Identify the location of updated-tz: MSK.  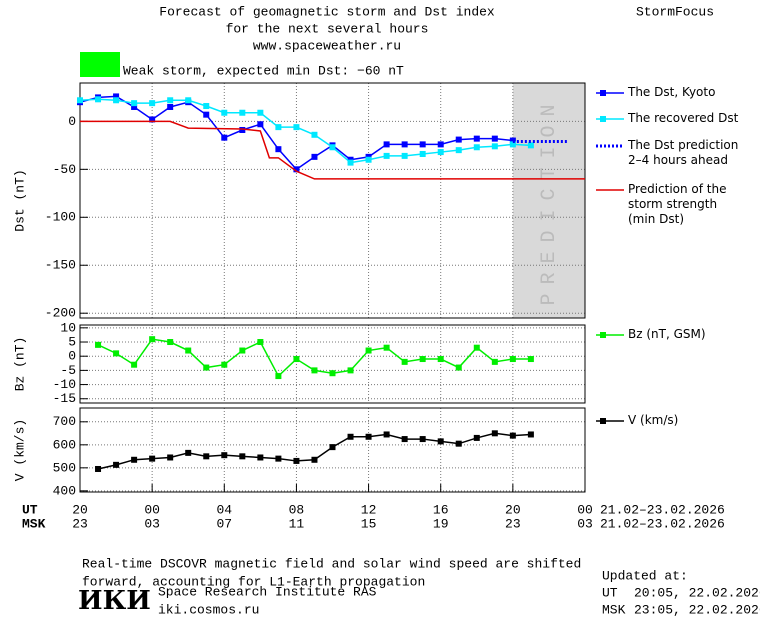
(614, 609).